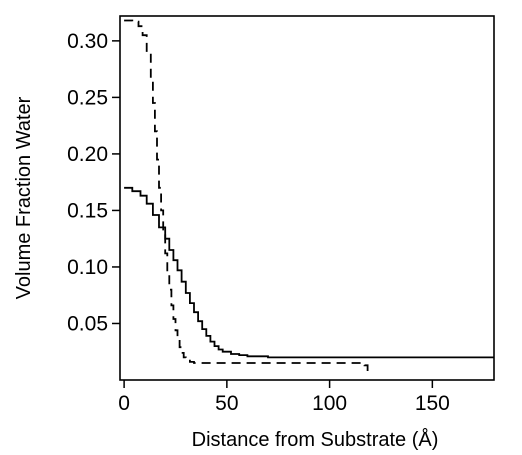 The height and width of the screenshot is (455, 522). What do you see at coordinates (432, 403) in the screenshot?
I see `x-tick-label: 150` at bounding box center [432, 403].